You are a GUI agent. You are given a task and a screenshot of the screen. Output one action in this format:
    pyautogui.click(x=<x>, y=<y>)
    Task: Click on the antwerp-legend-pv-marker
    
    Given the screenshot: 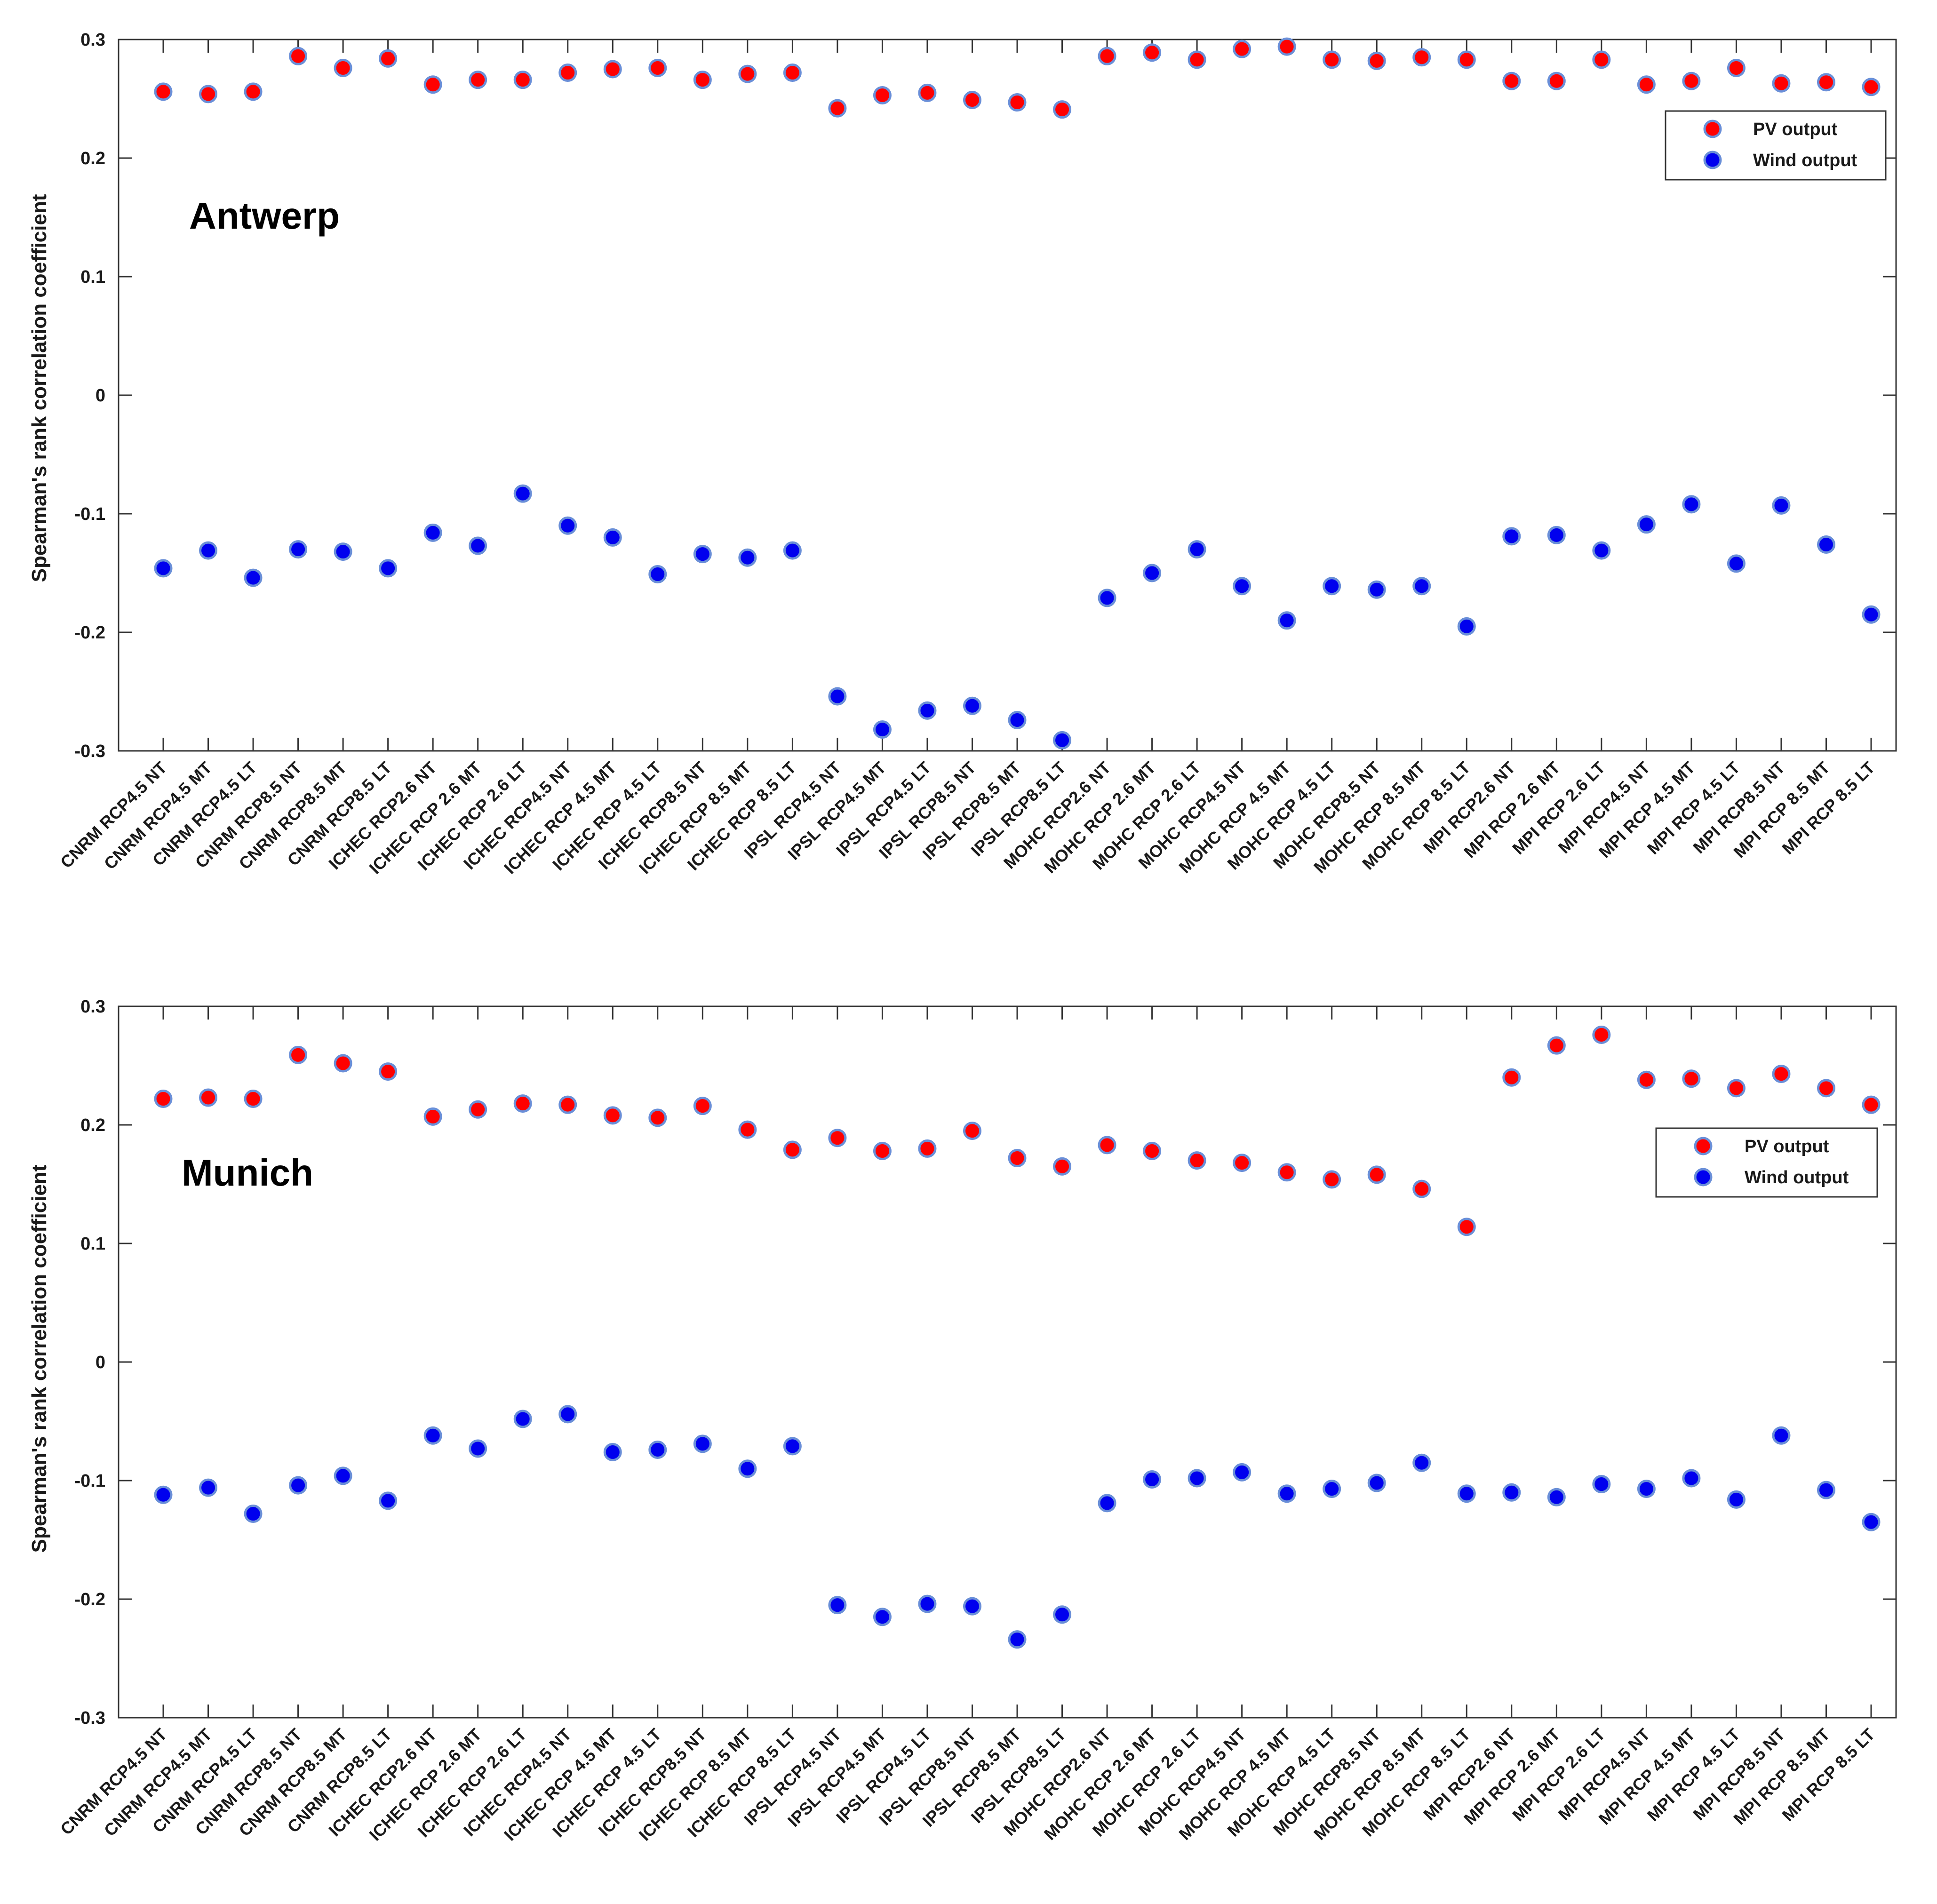 What is the action you would take?
    pyautogui.click(x=1713, y=128)
    